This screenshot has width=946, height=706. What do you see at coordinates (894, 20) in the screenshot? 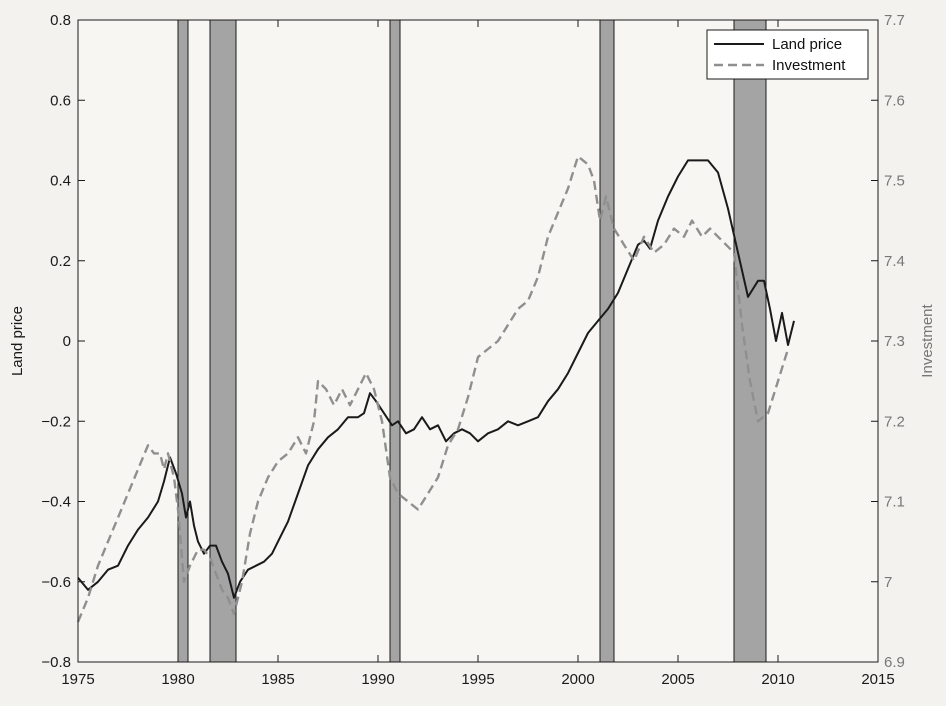
I see `y2-tick-label: 7.7` at bounding box center [894, 20].